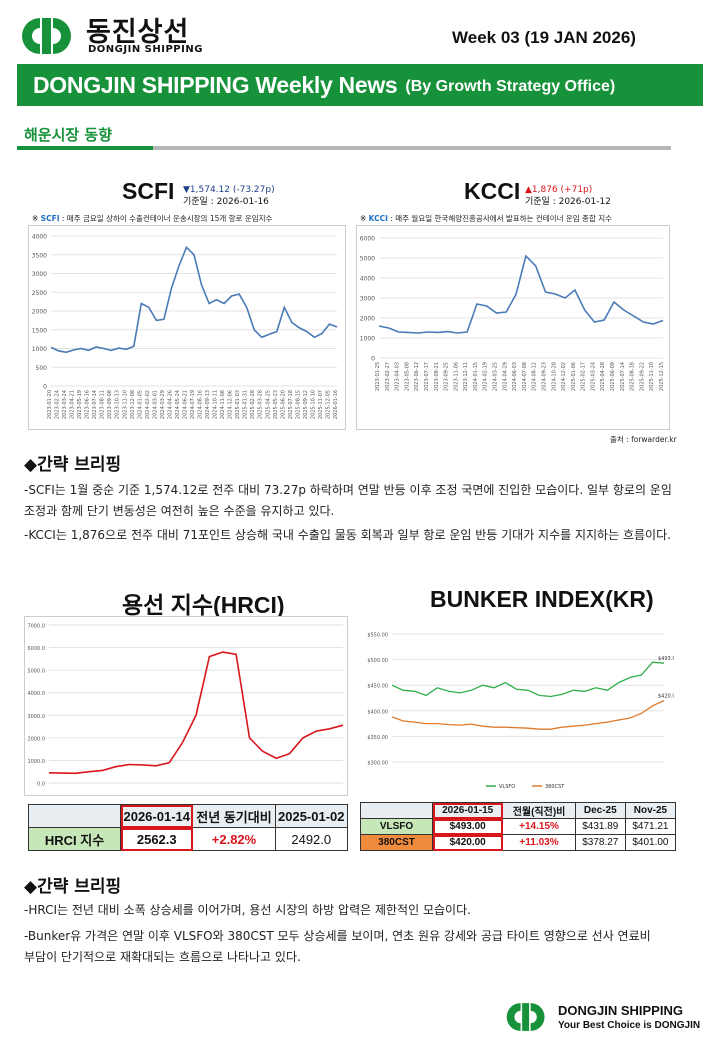 The height and width of the screenshot is (1040, 720). What do you see at coordinates (412, 148) in the screenshot?
I see `section-underline-gray` at bounding box center [412, 148].